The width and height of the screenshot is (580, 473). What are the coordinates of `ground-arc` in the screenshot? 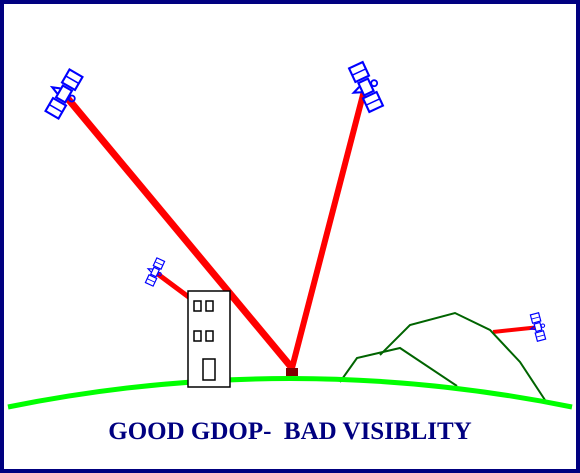 It's located at (290, 393).